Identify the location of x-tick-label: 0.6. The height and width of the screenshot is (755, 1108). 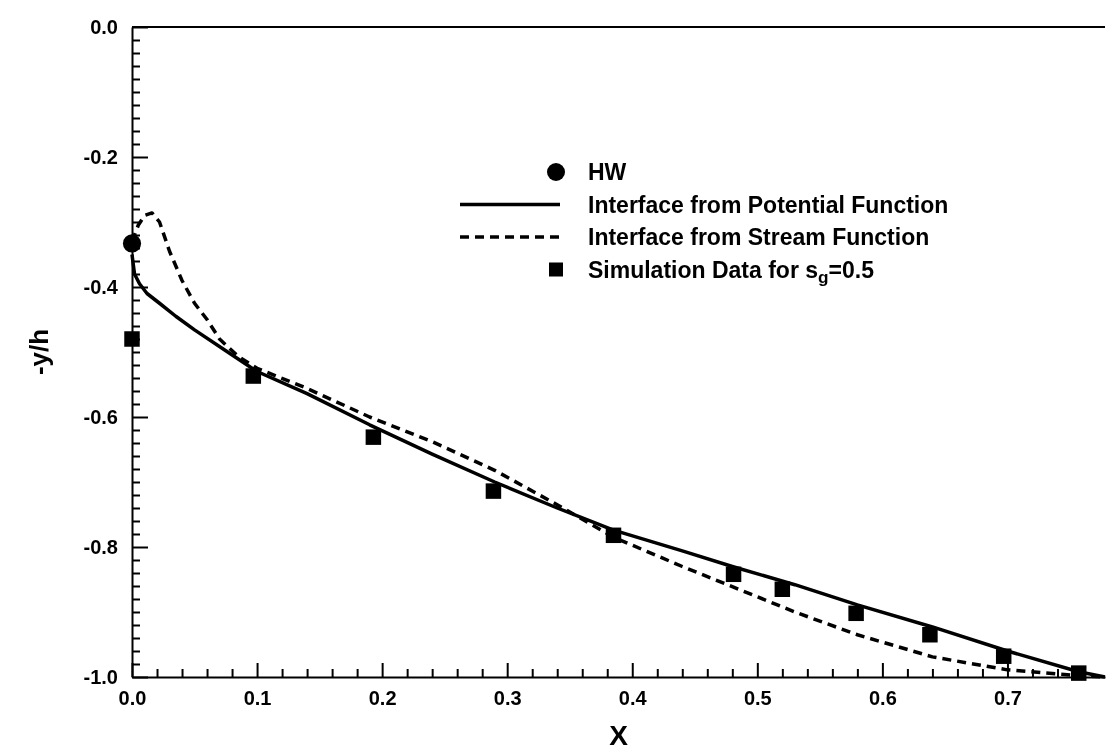
(882, 698).